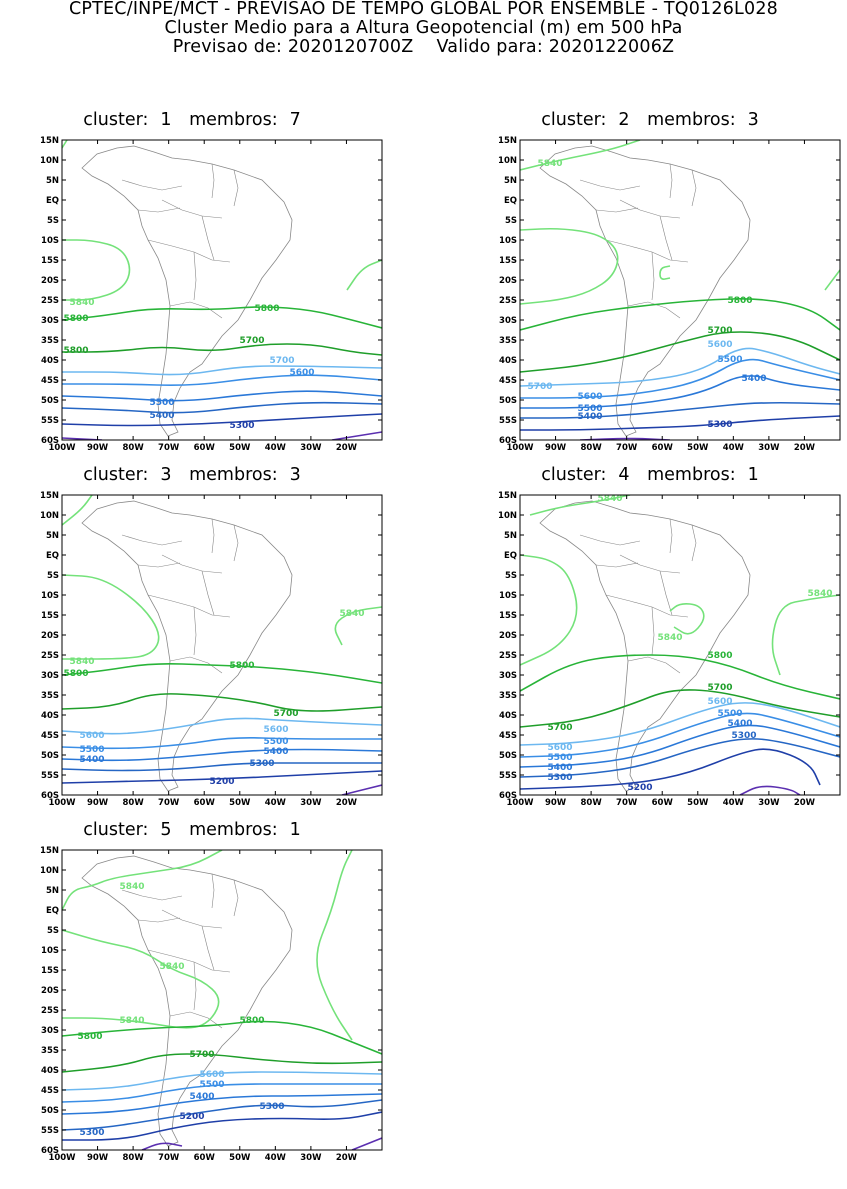 The height and width of the screenshot is (1189, 847). What do you see at coordinates (50, 1131) in the screenshot?
I see `lat-label: 55S` at bounding box center [50, 1131].